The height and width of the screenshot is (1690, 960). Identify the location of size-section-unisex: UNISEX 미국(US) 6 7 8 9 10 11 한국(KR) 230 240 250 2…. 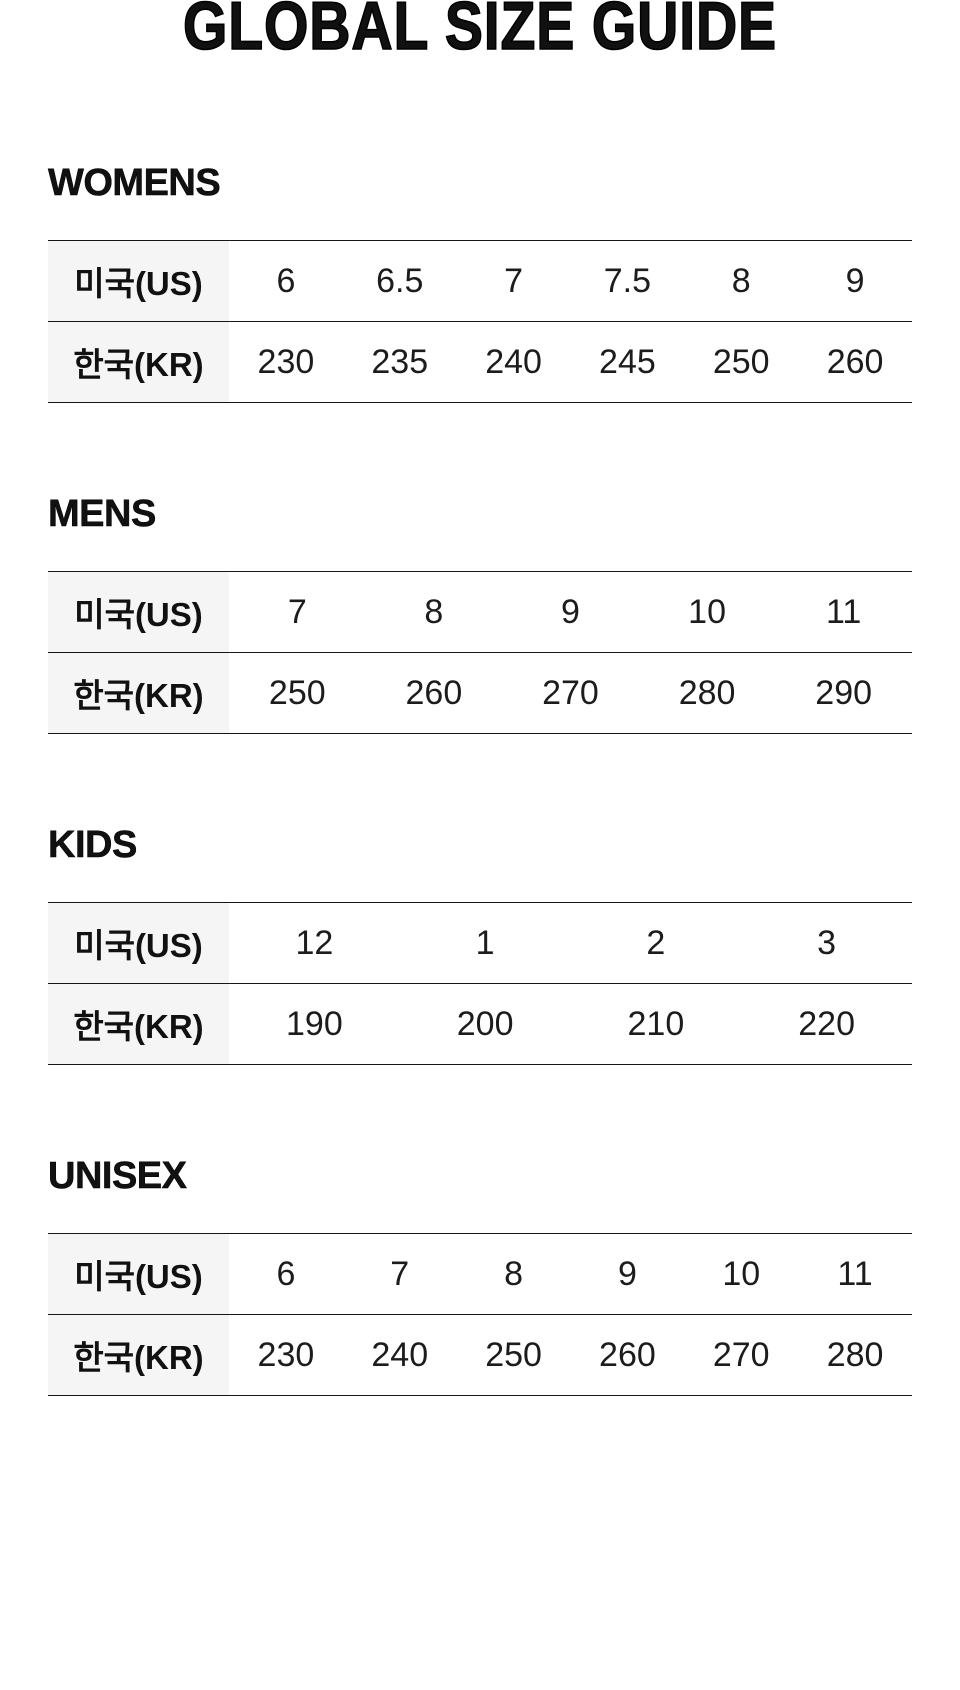
(480, 1276).